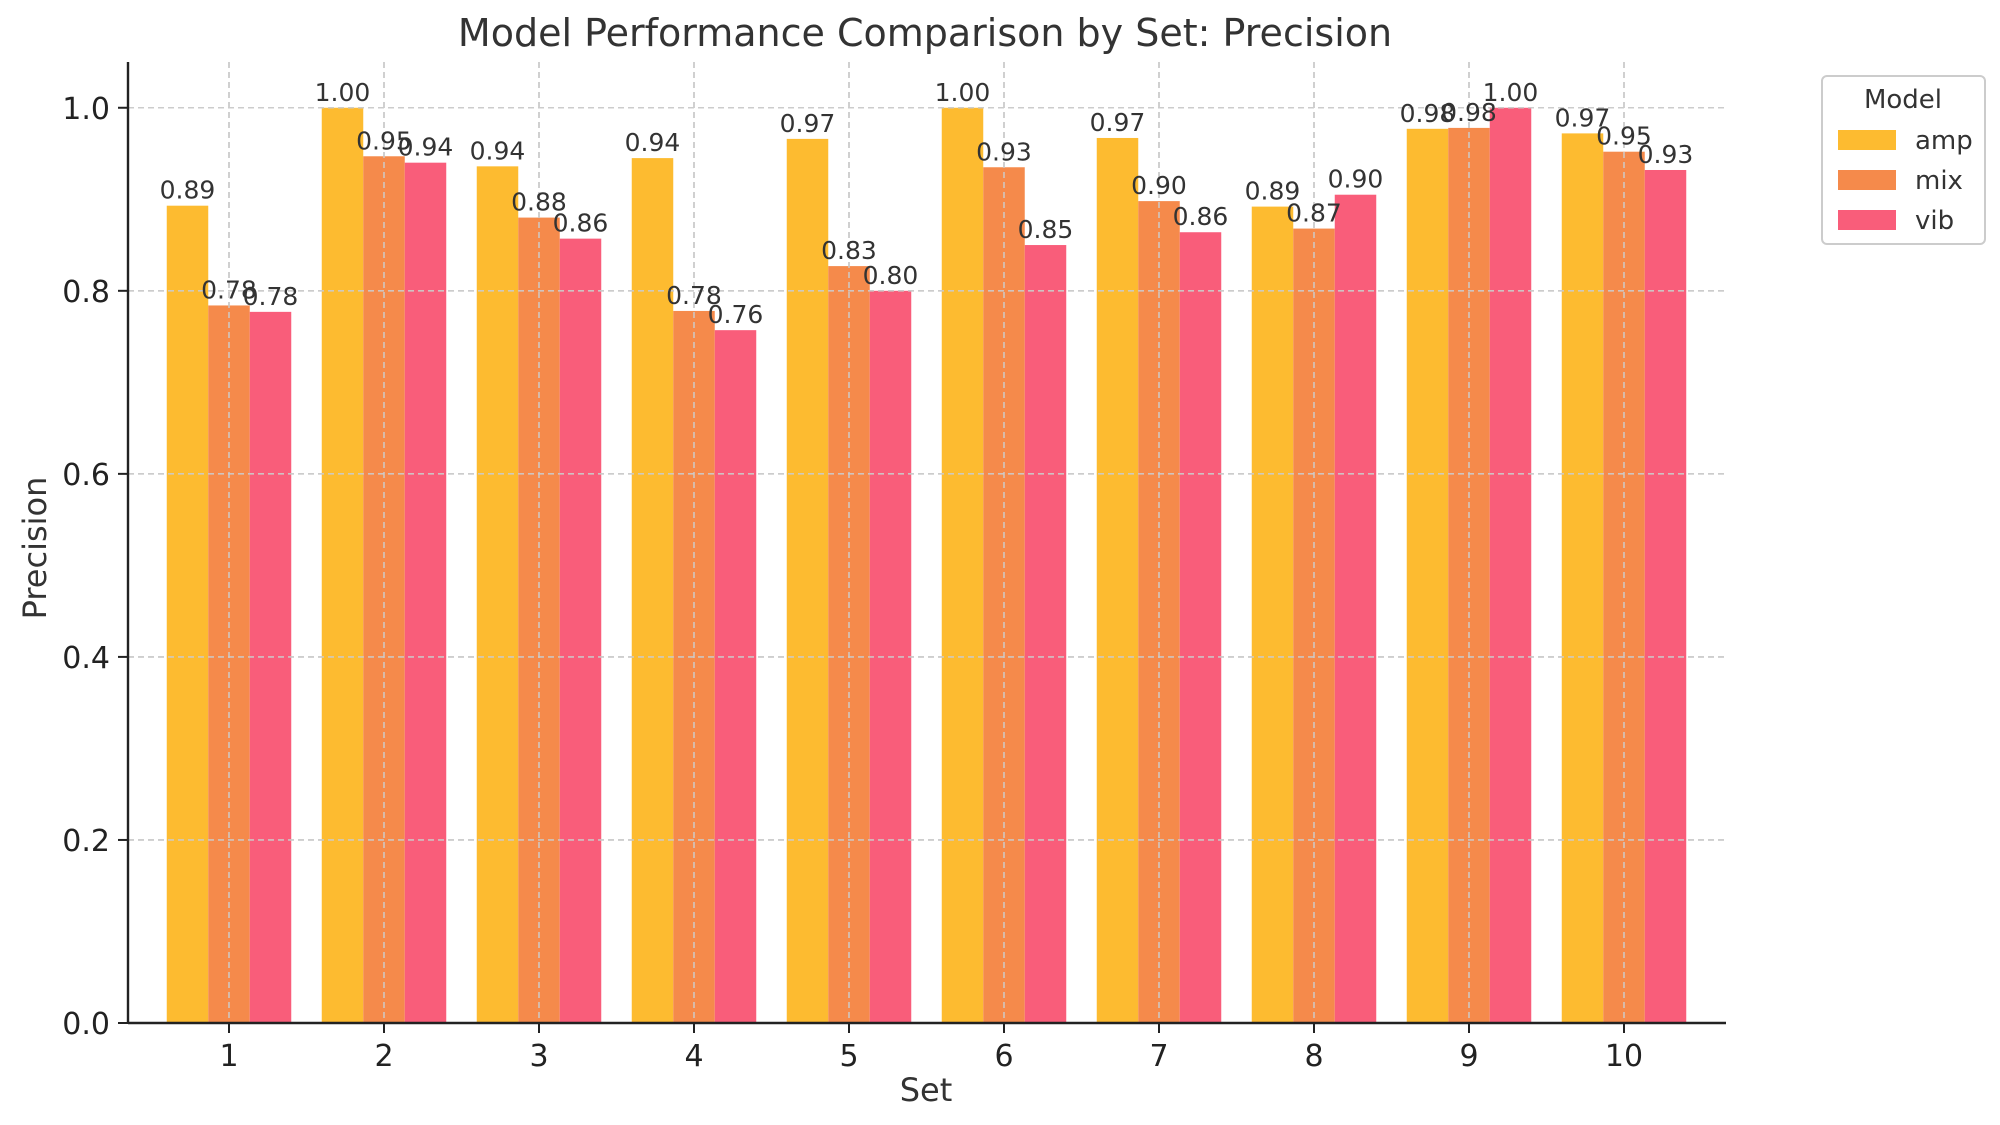 This screenshot has width=2000, height=1125. What do you see at coordinates (538, 1056) in the screenshot?
I see `x-tick-label: 3` at bounding box center [538, 1056].